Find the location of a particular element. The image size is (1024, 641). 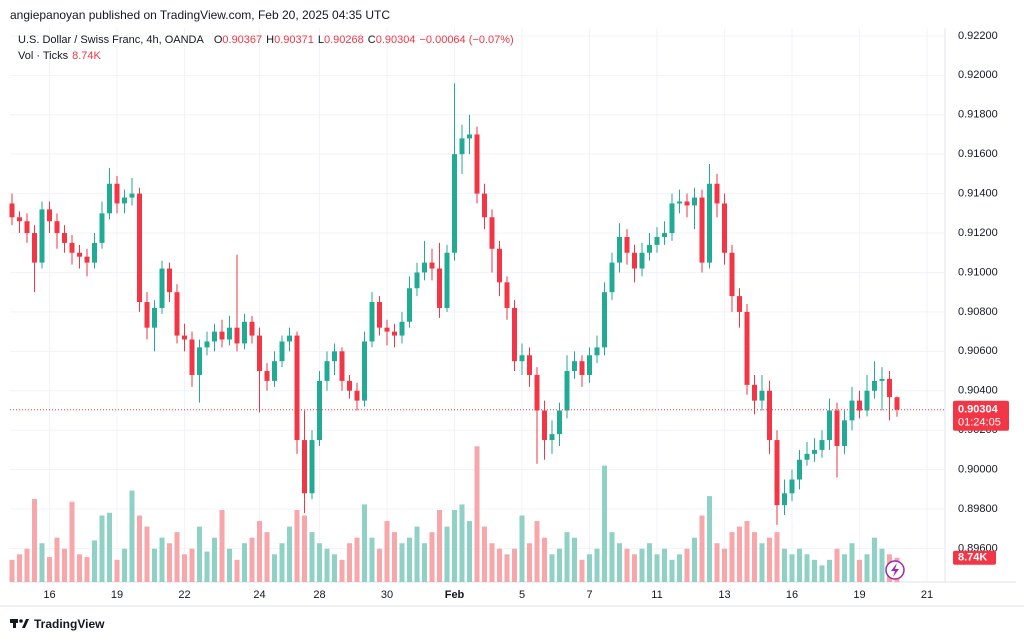

volume-tag-label: 8.74K is located at coordinates (972, 558).